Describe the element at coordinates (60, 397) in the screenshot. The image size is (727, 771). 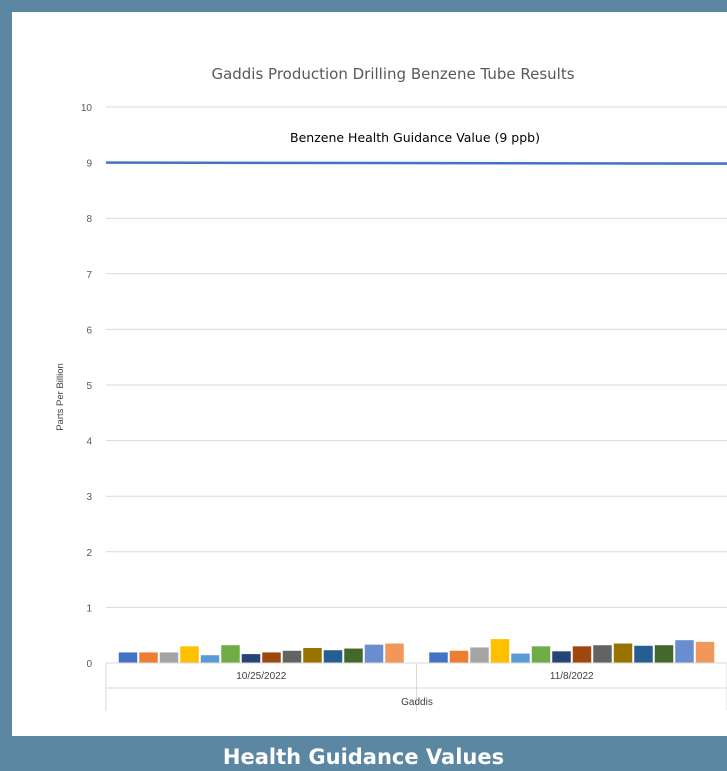
I see `y-axis-label: Parts Per Billion` at that location.